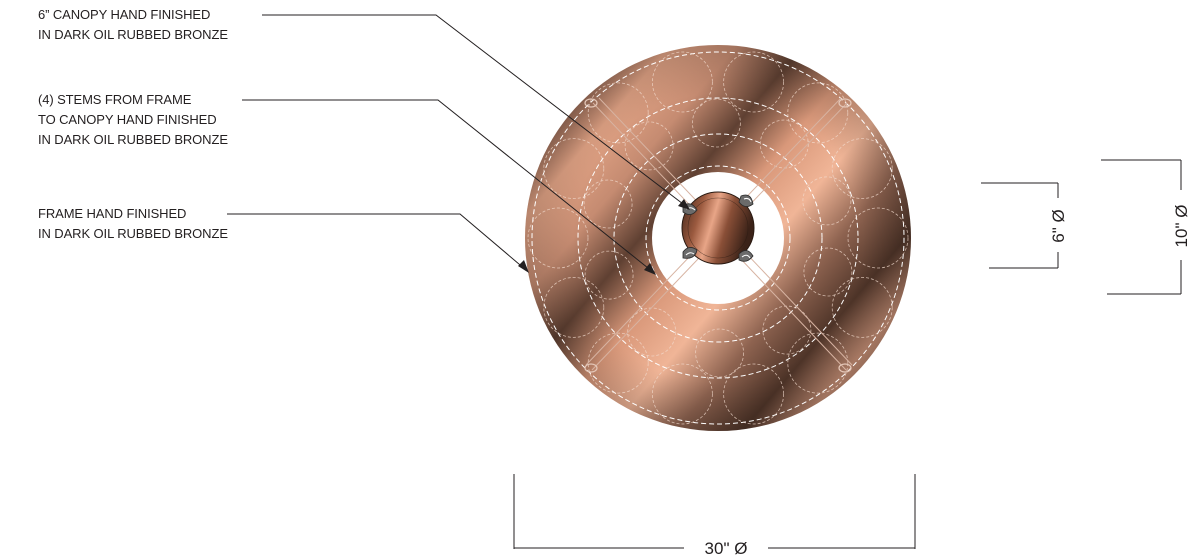 Image resolution: width=1189 pixels, height=560 pixels. I want to click on frame-leader, so click(377, 242).